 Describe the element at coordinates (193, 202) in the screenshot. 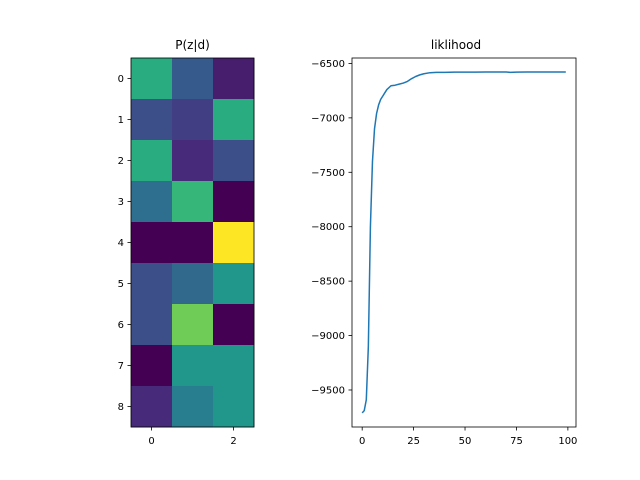

I see `heatmap-cell-r3-c1` at that location.